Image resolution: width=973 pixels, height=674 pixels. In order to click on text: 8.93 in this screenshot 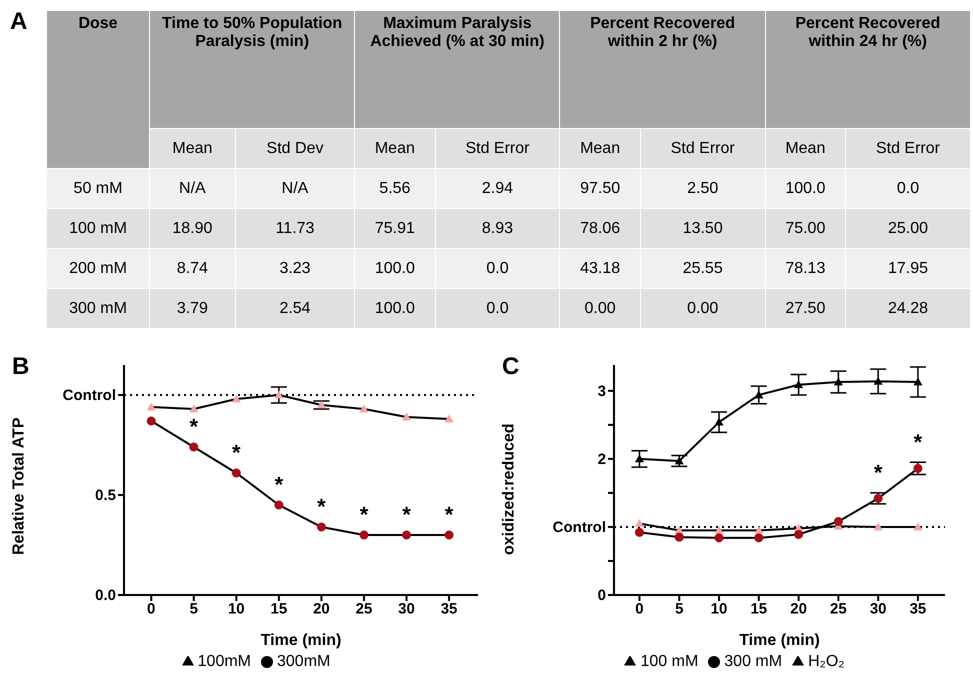, I will do `click(498, 228)`.